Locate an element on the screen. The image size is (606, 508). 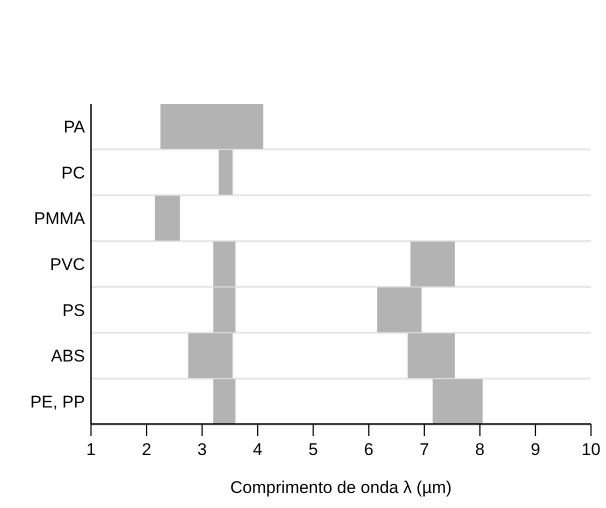
x-tick-label: 10 is located at coordinates (591, 449).